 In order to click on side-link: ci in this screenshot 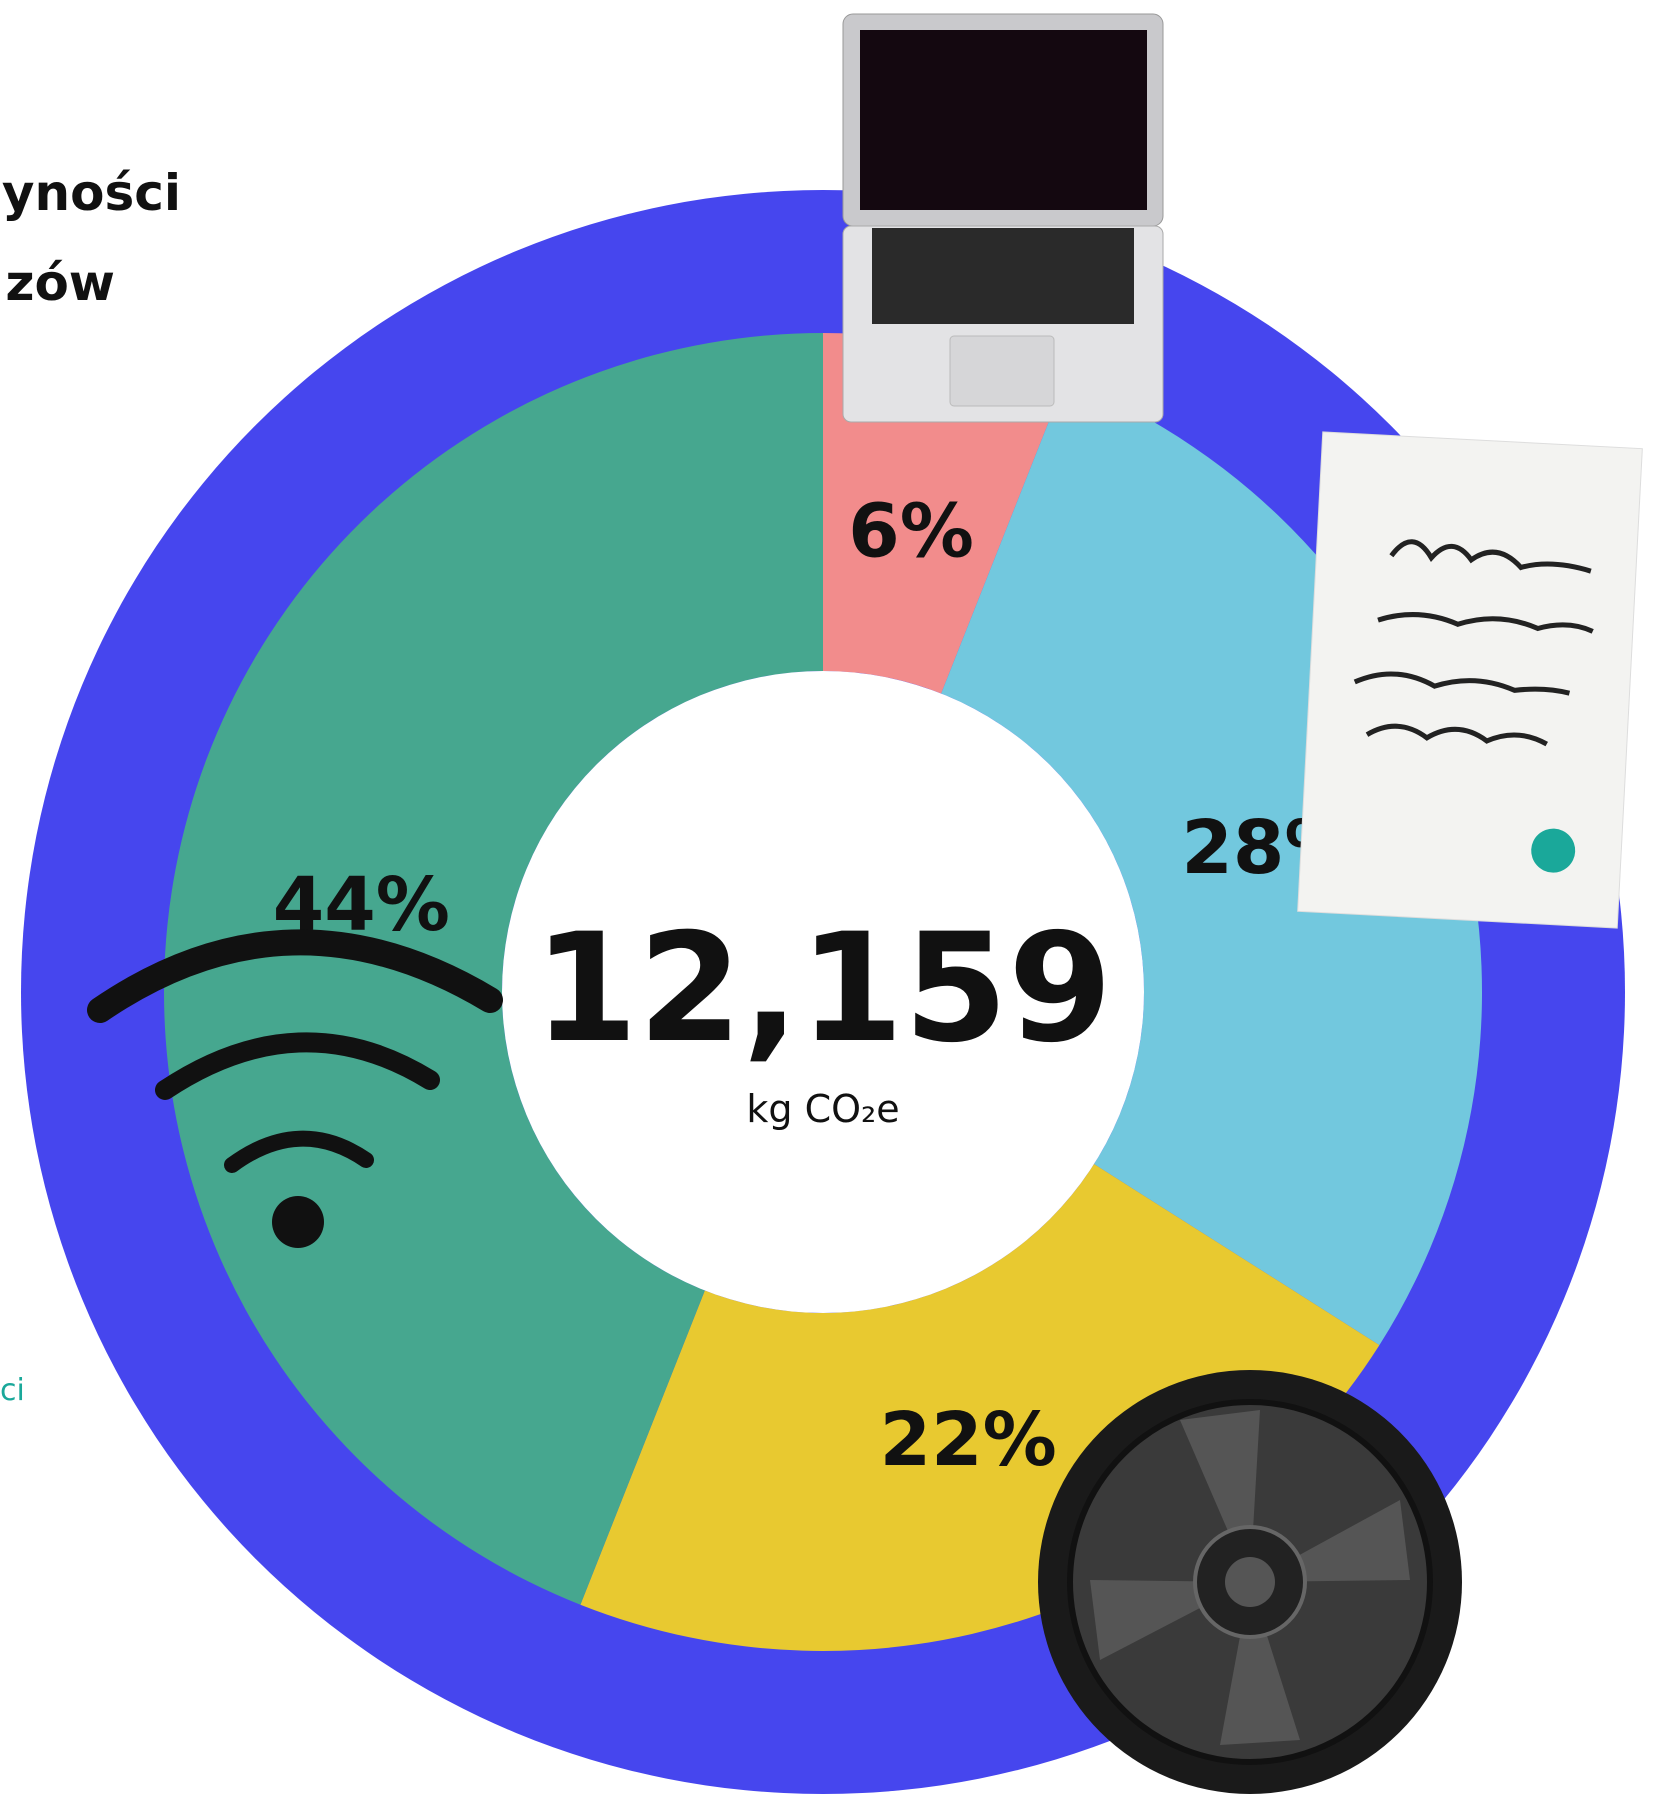, I will do `click(12, 1390)`.